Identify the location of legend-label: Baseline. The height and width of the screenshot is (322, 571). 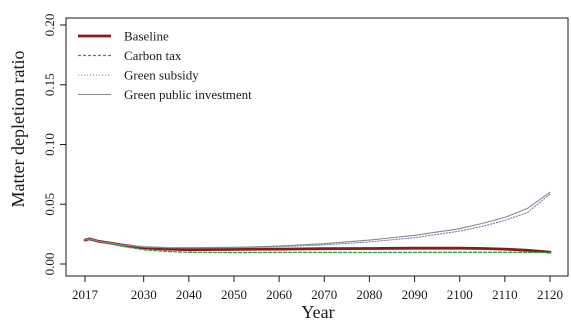
(146, 36).